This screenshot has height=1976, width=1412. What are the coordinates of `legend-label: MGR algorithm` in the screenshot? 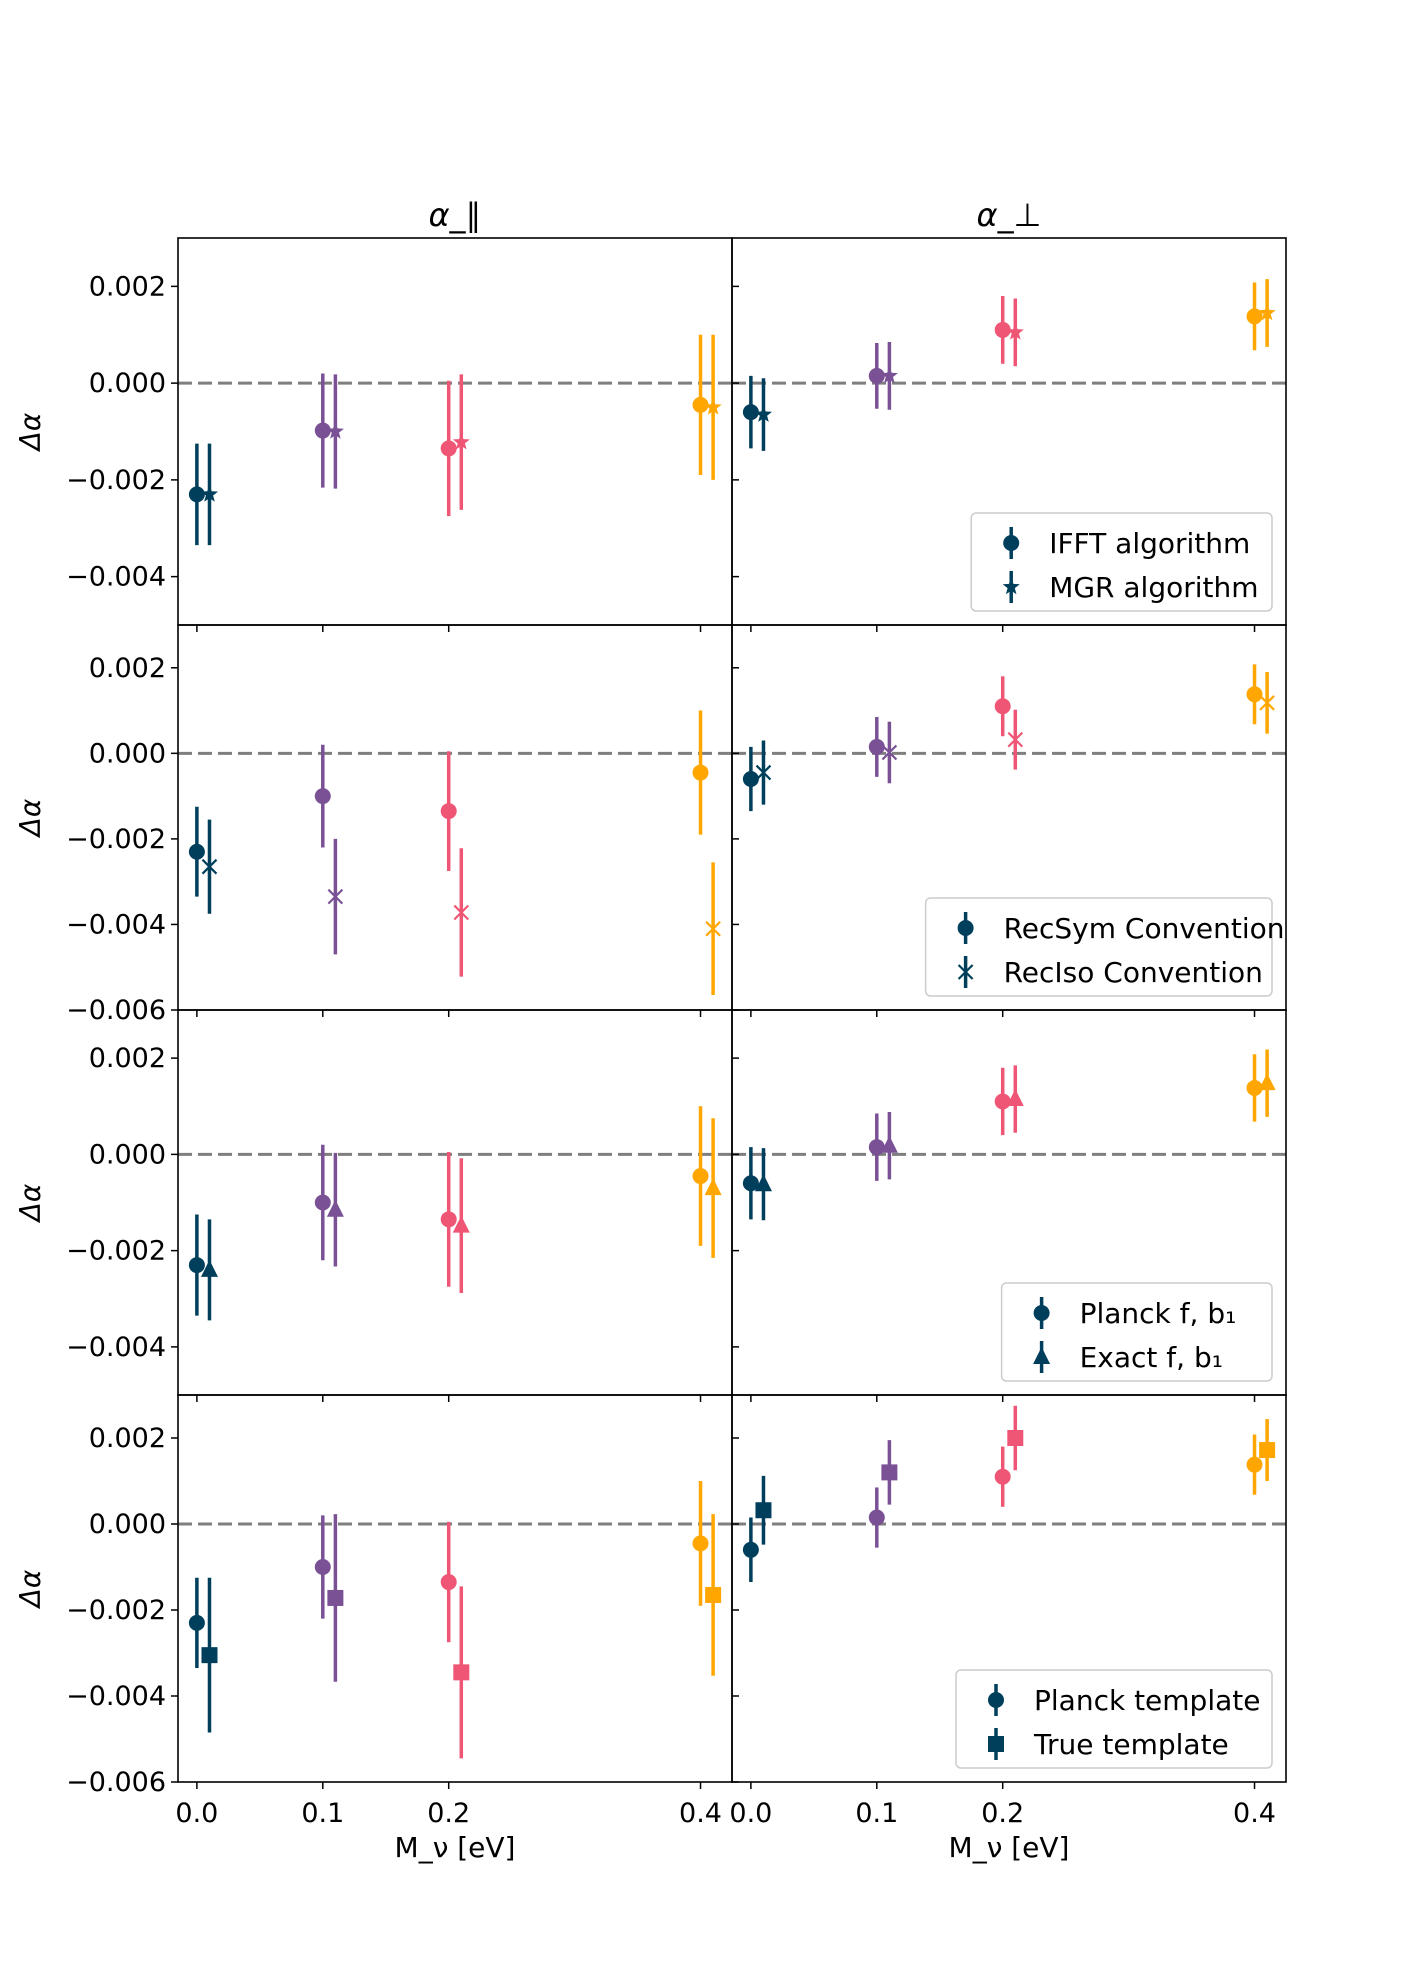 It's located at (1153, 587).